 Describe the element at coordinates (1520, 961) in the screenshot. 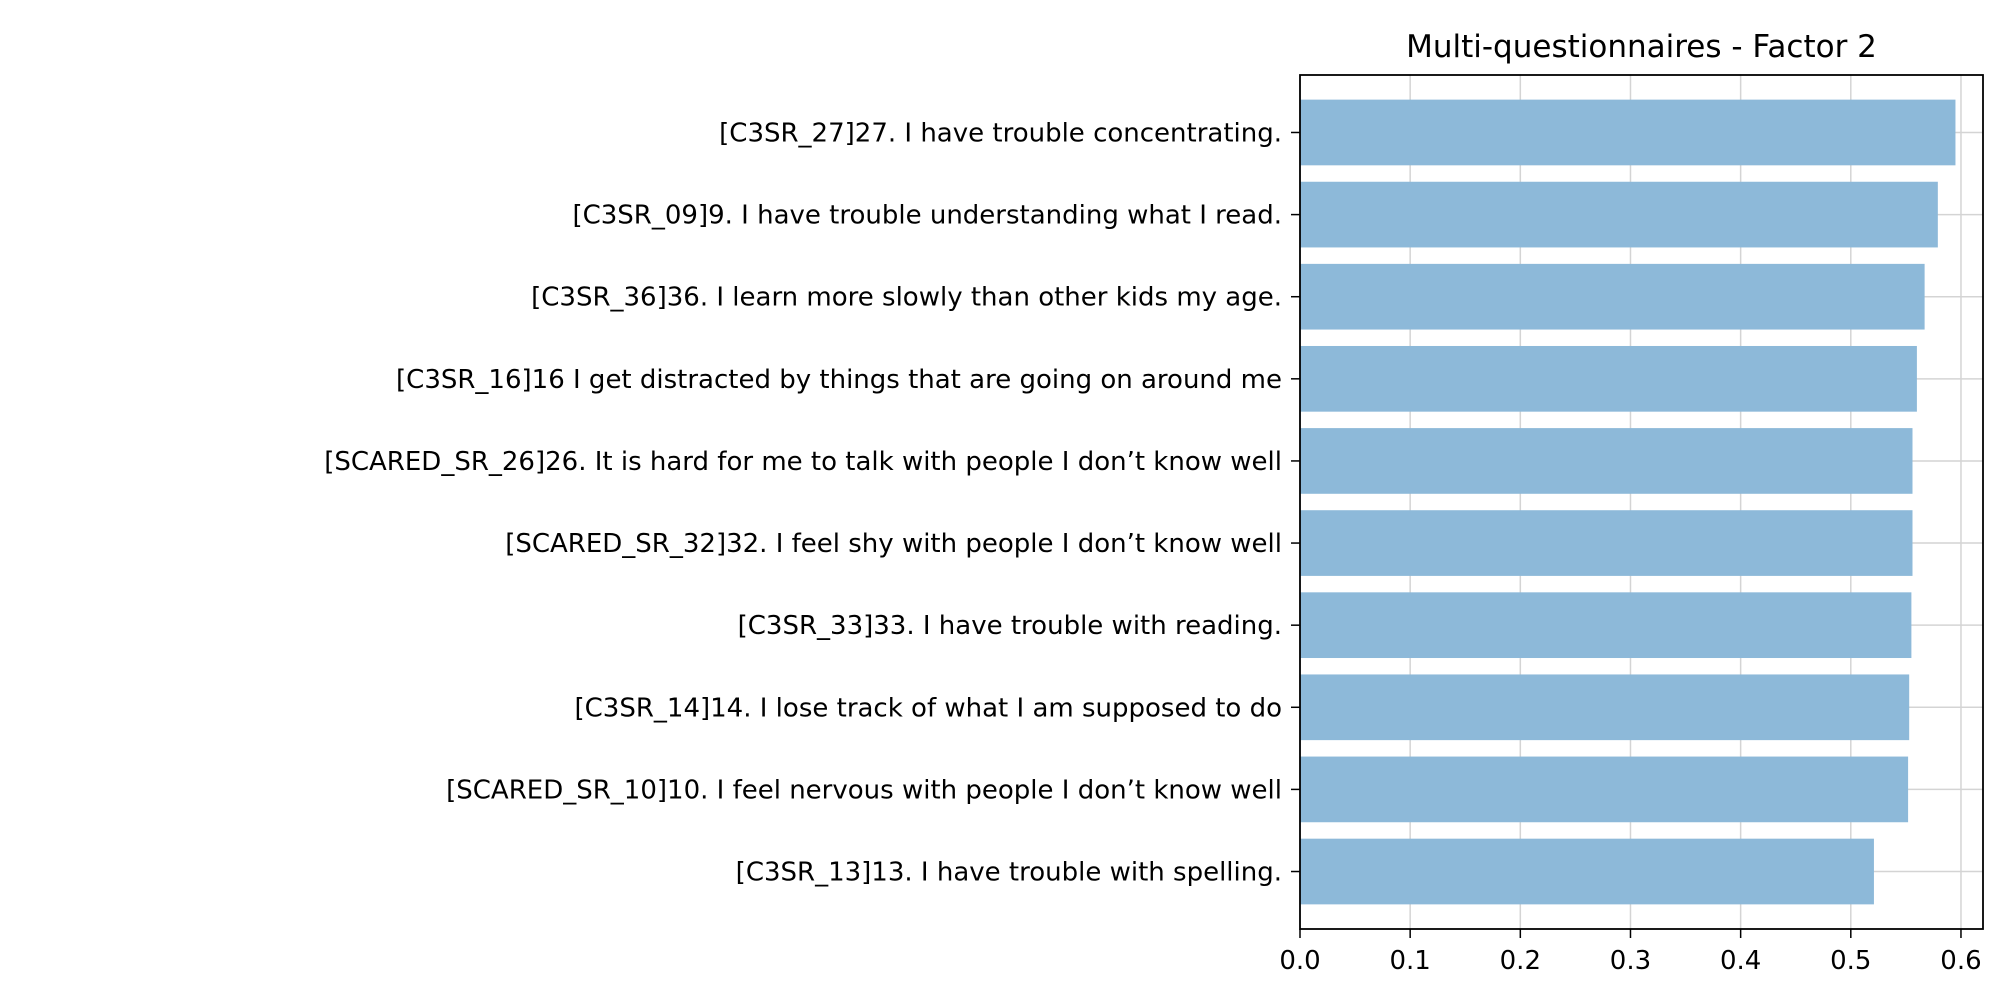

I see `x-tick-label: 0.2` at that location.